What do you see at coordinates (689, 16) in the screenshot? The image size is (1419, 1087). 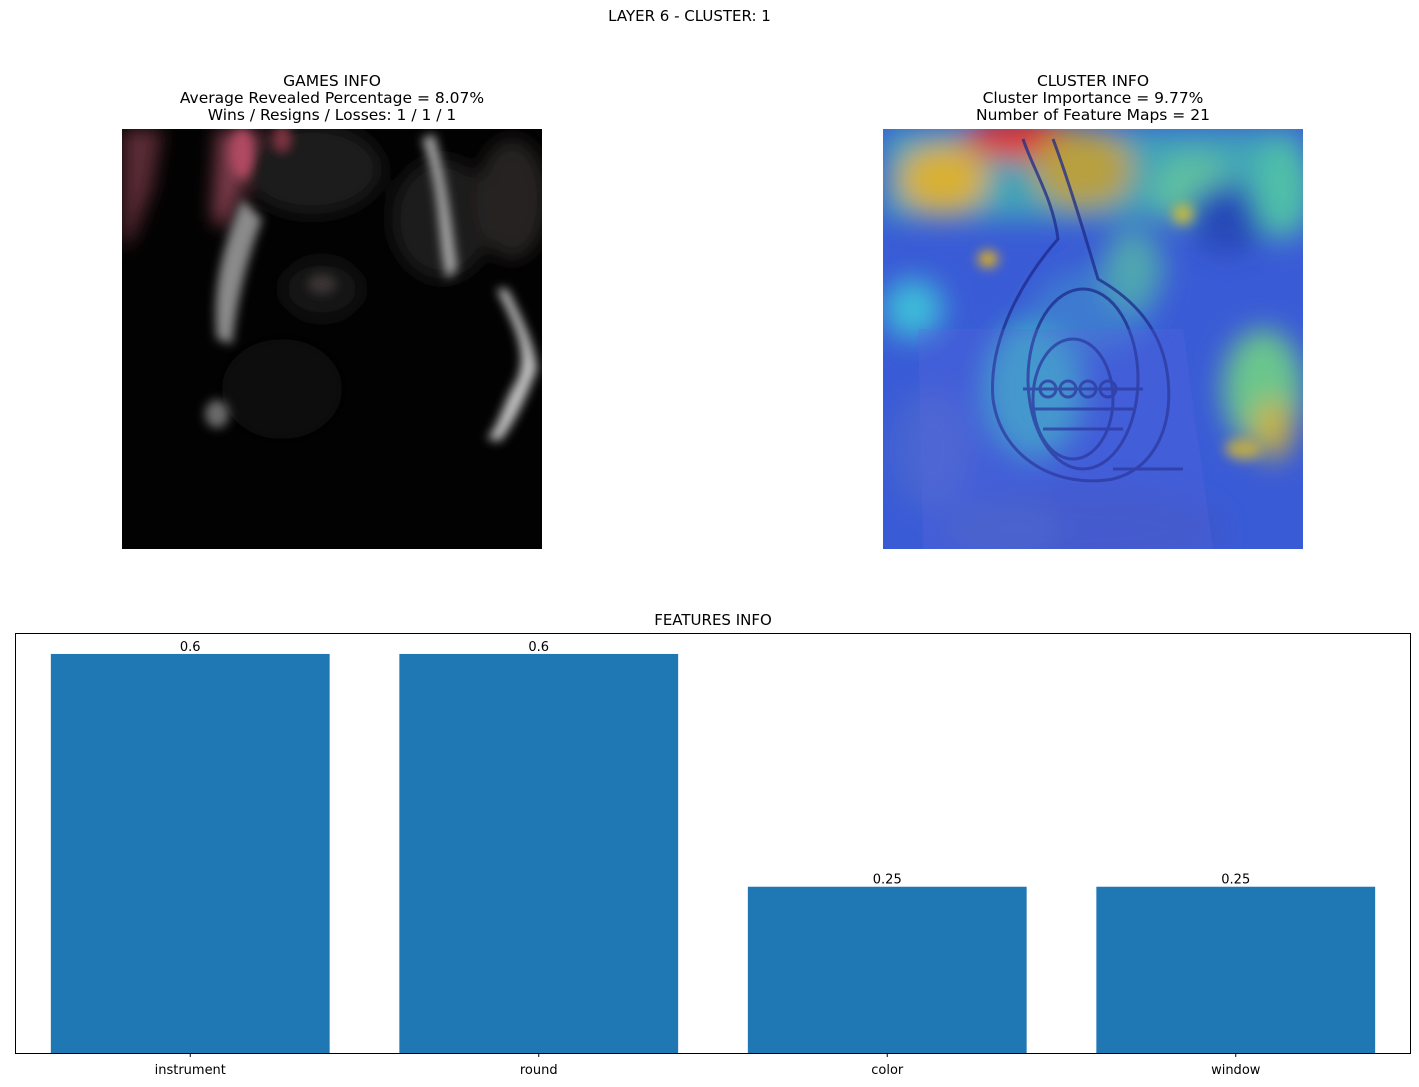 I see `figure-title: LAYER 6 - CLUSTER: 1` at bounding box center [689, 16].